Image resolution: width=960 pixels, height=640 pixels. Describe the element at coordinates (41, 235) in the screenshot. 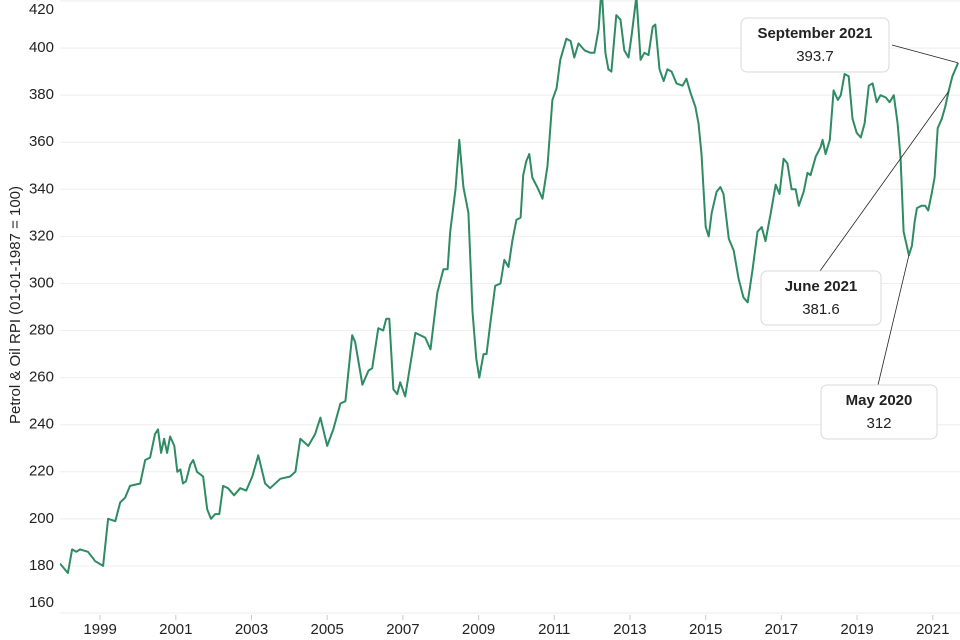

I see `y-tick-label: 320` at that location.